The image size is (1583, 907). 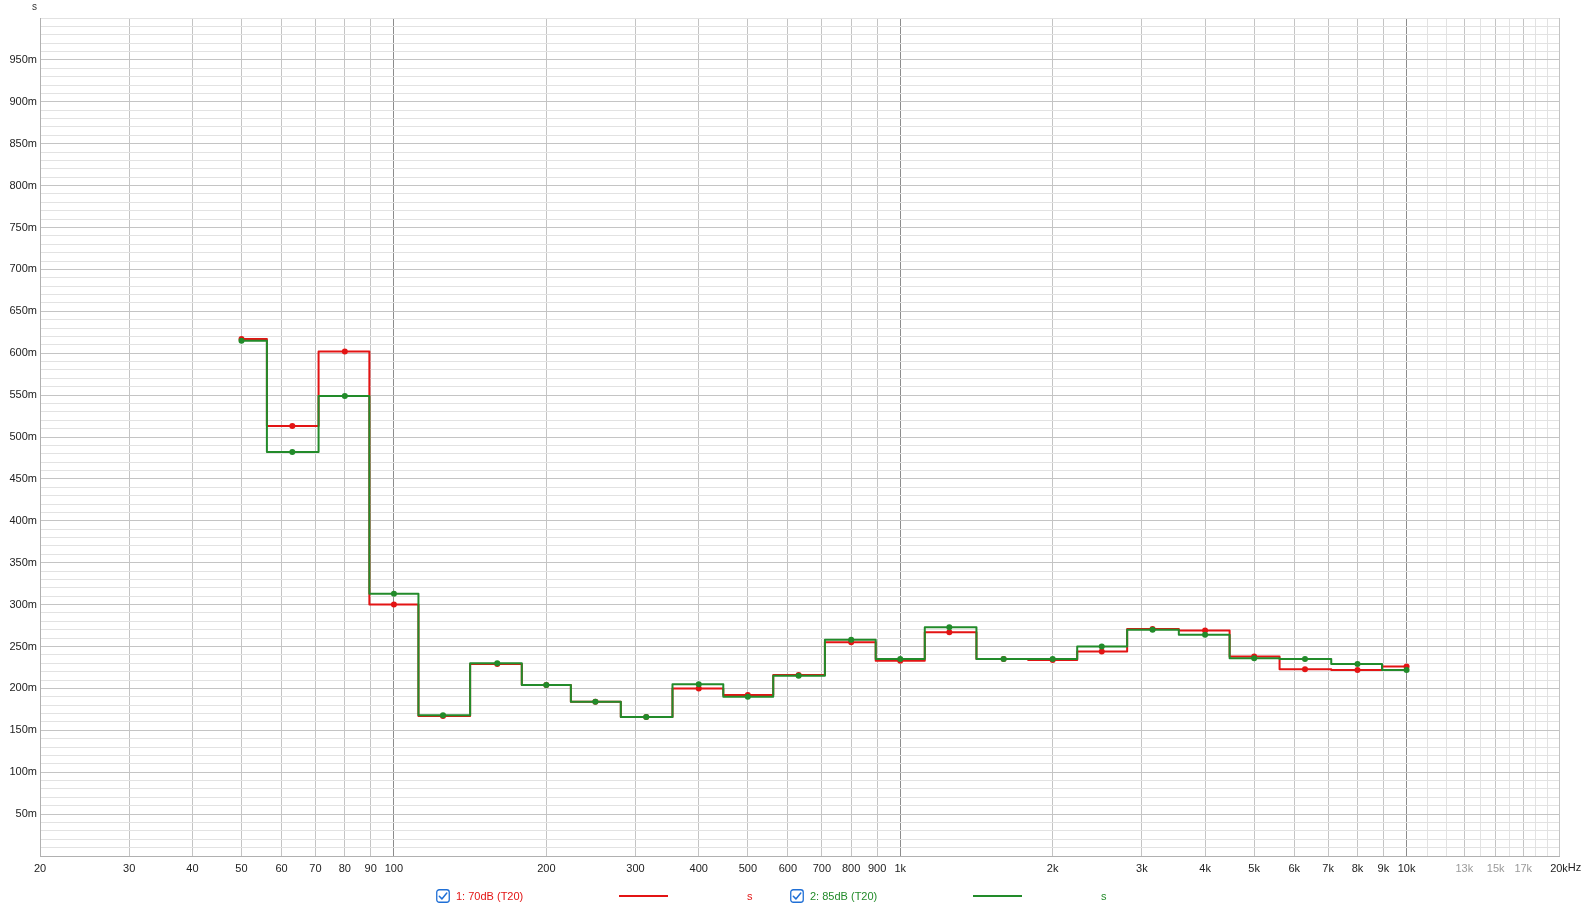 I want to click on x-tick-label: 50, so click(x=241, y=867).